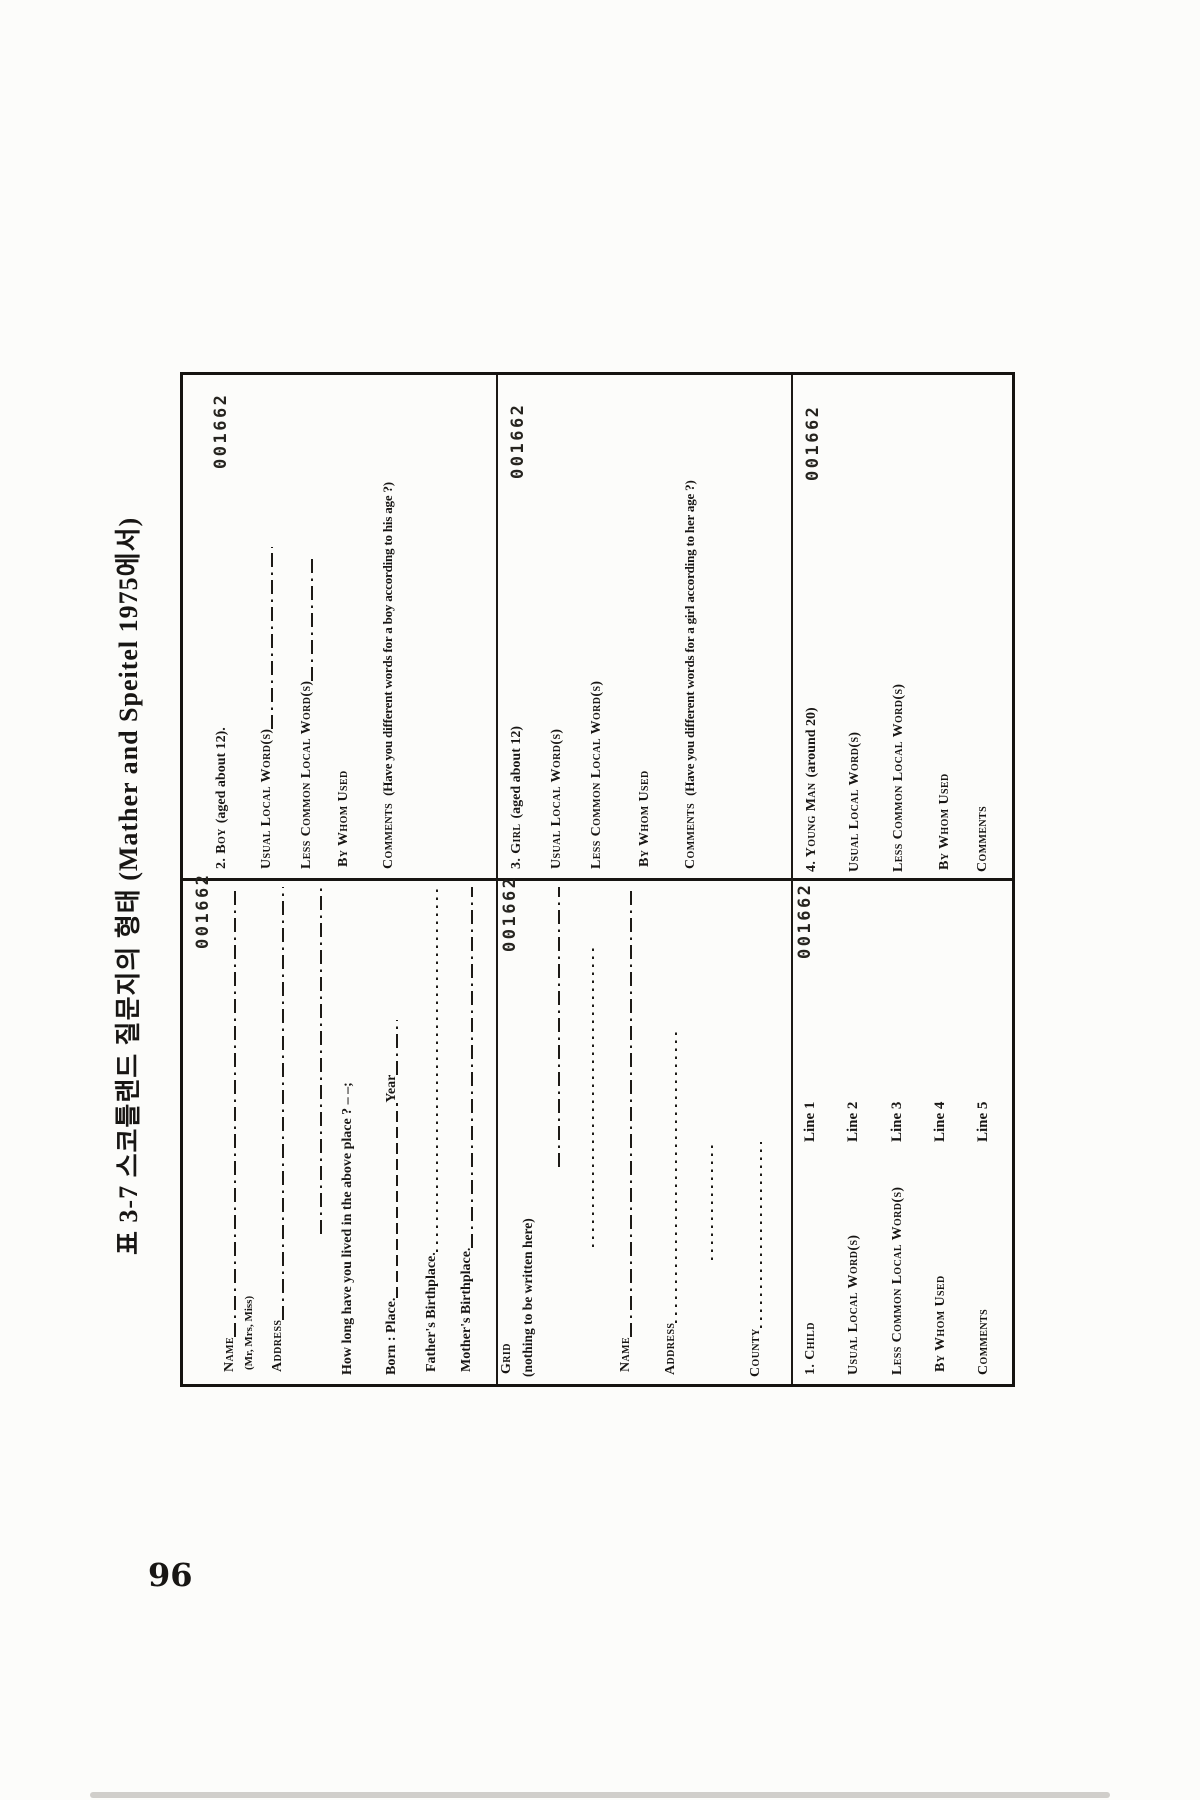  I want to click on girl-usual-row: Usual Local Word(s), so click(556, 799).